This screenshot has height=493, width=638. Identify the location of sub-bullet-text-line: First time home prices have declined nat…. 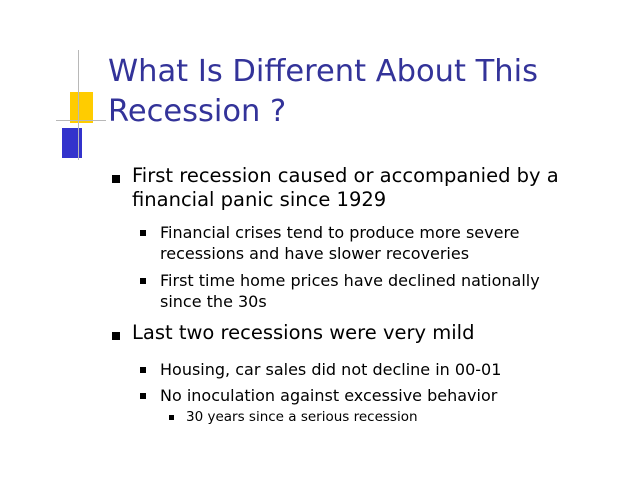
(350, 280).